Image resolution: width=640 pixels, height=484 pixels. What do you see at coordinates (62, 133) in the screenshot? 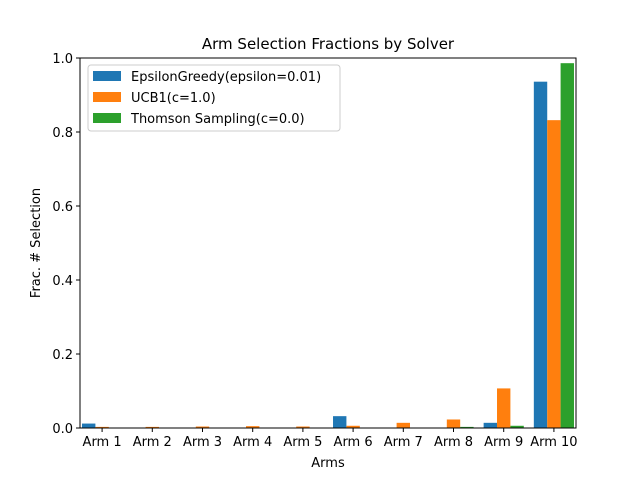
I see `y-tick-label: 0.8` at bounding box center [62, 133].